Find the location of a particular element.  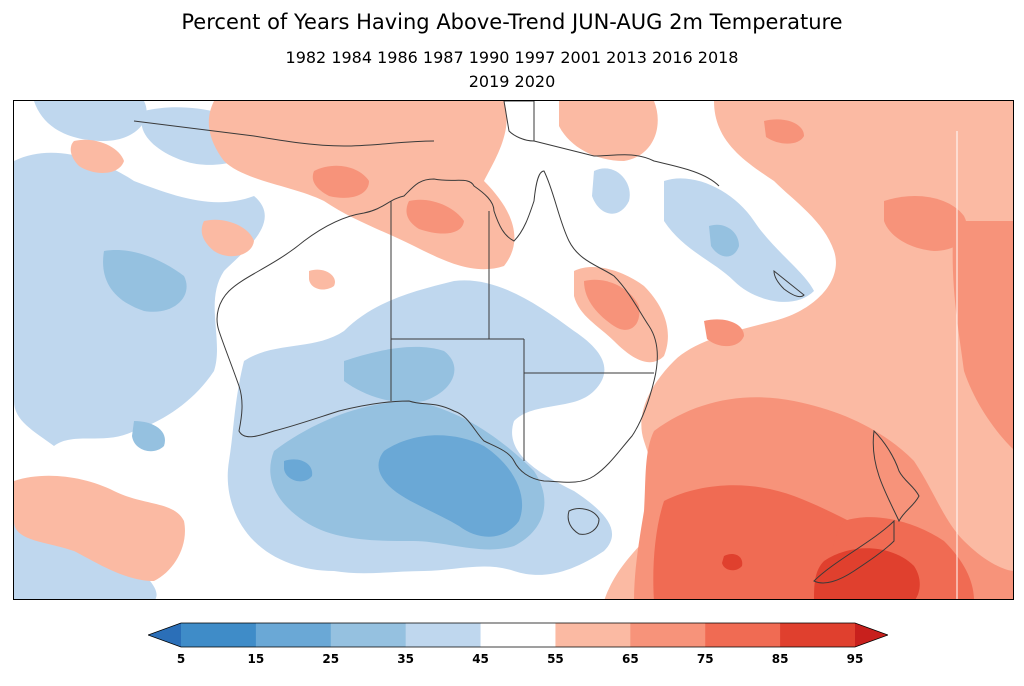

region-west-mid-blue is located at coordinates (145, 281).